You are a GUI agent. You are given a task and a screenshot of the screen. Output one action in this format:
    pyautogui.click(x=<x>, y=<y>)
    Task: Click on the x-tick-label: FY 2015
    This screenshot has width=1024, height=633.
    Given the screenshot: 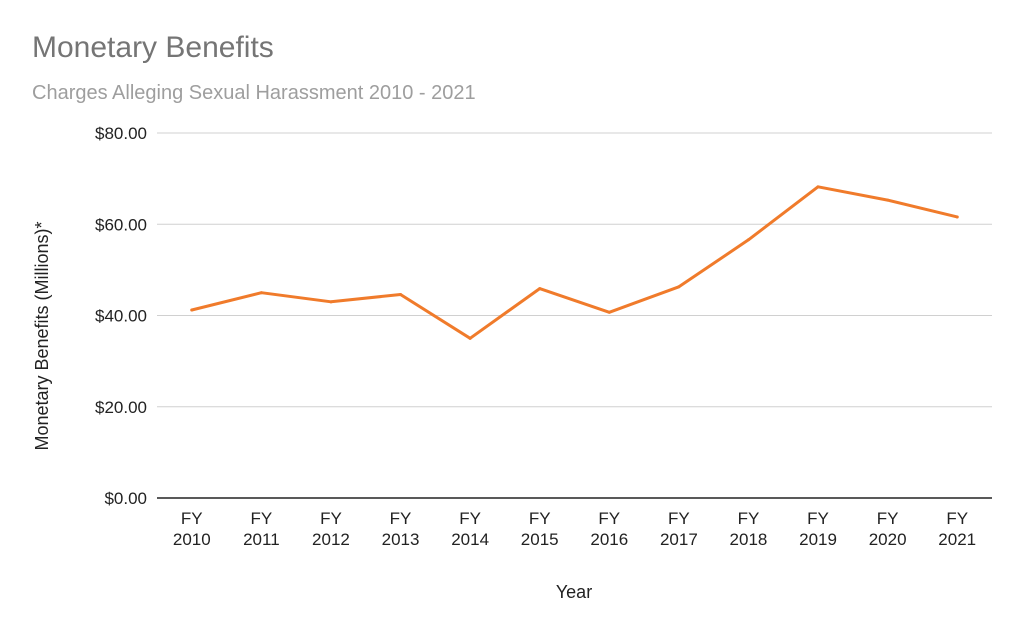 What is the action you would take?
    pyautogui.click(x=540, y=529)
    